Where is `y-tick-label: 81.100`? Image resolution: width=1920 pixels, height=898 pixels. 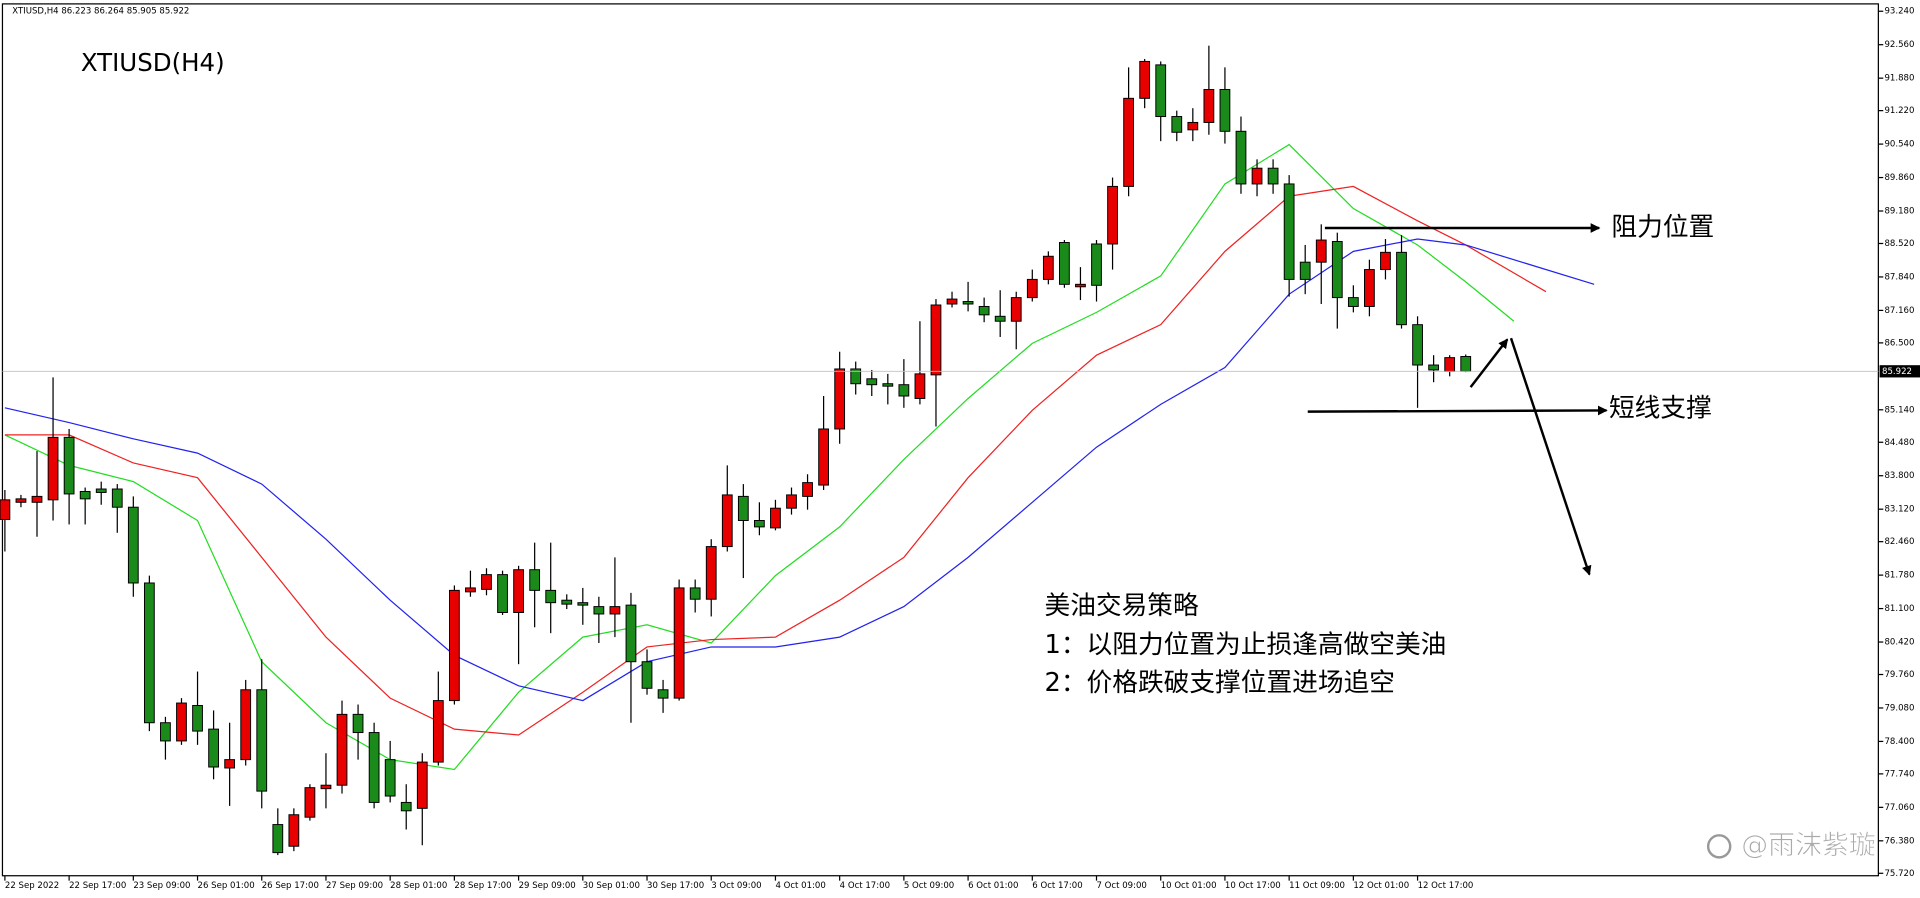
y-tick-label: 81.100 is located at coordinates (1899, 609).